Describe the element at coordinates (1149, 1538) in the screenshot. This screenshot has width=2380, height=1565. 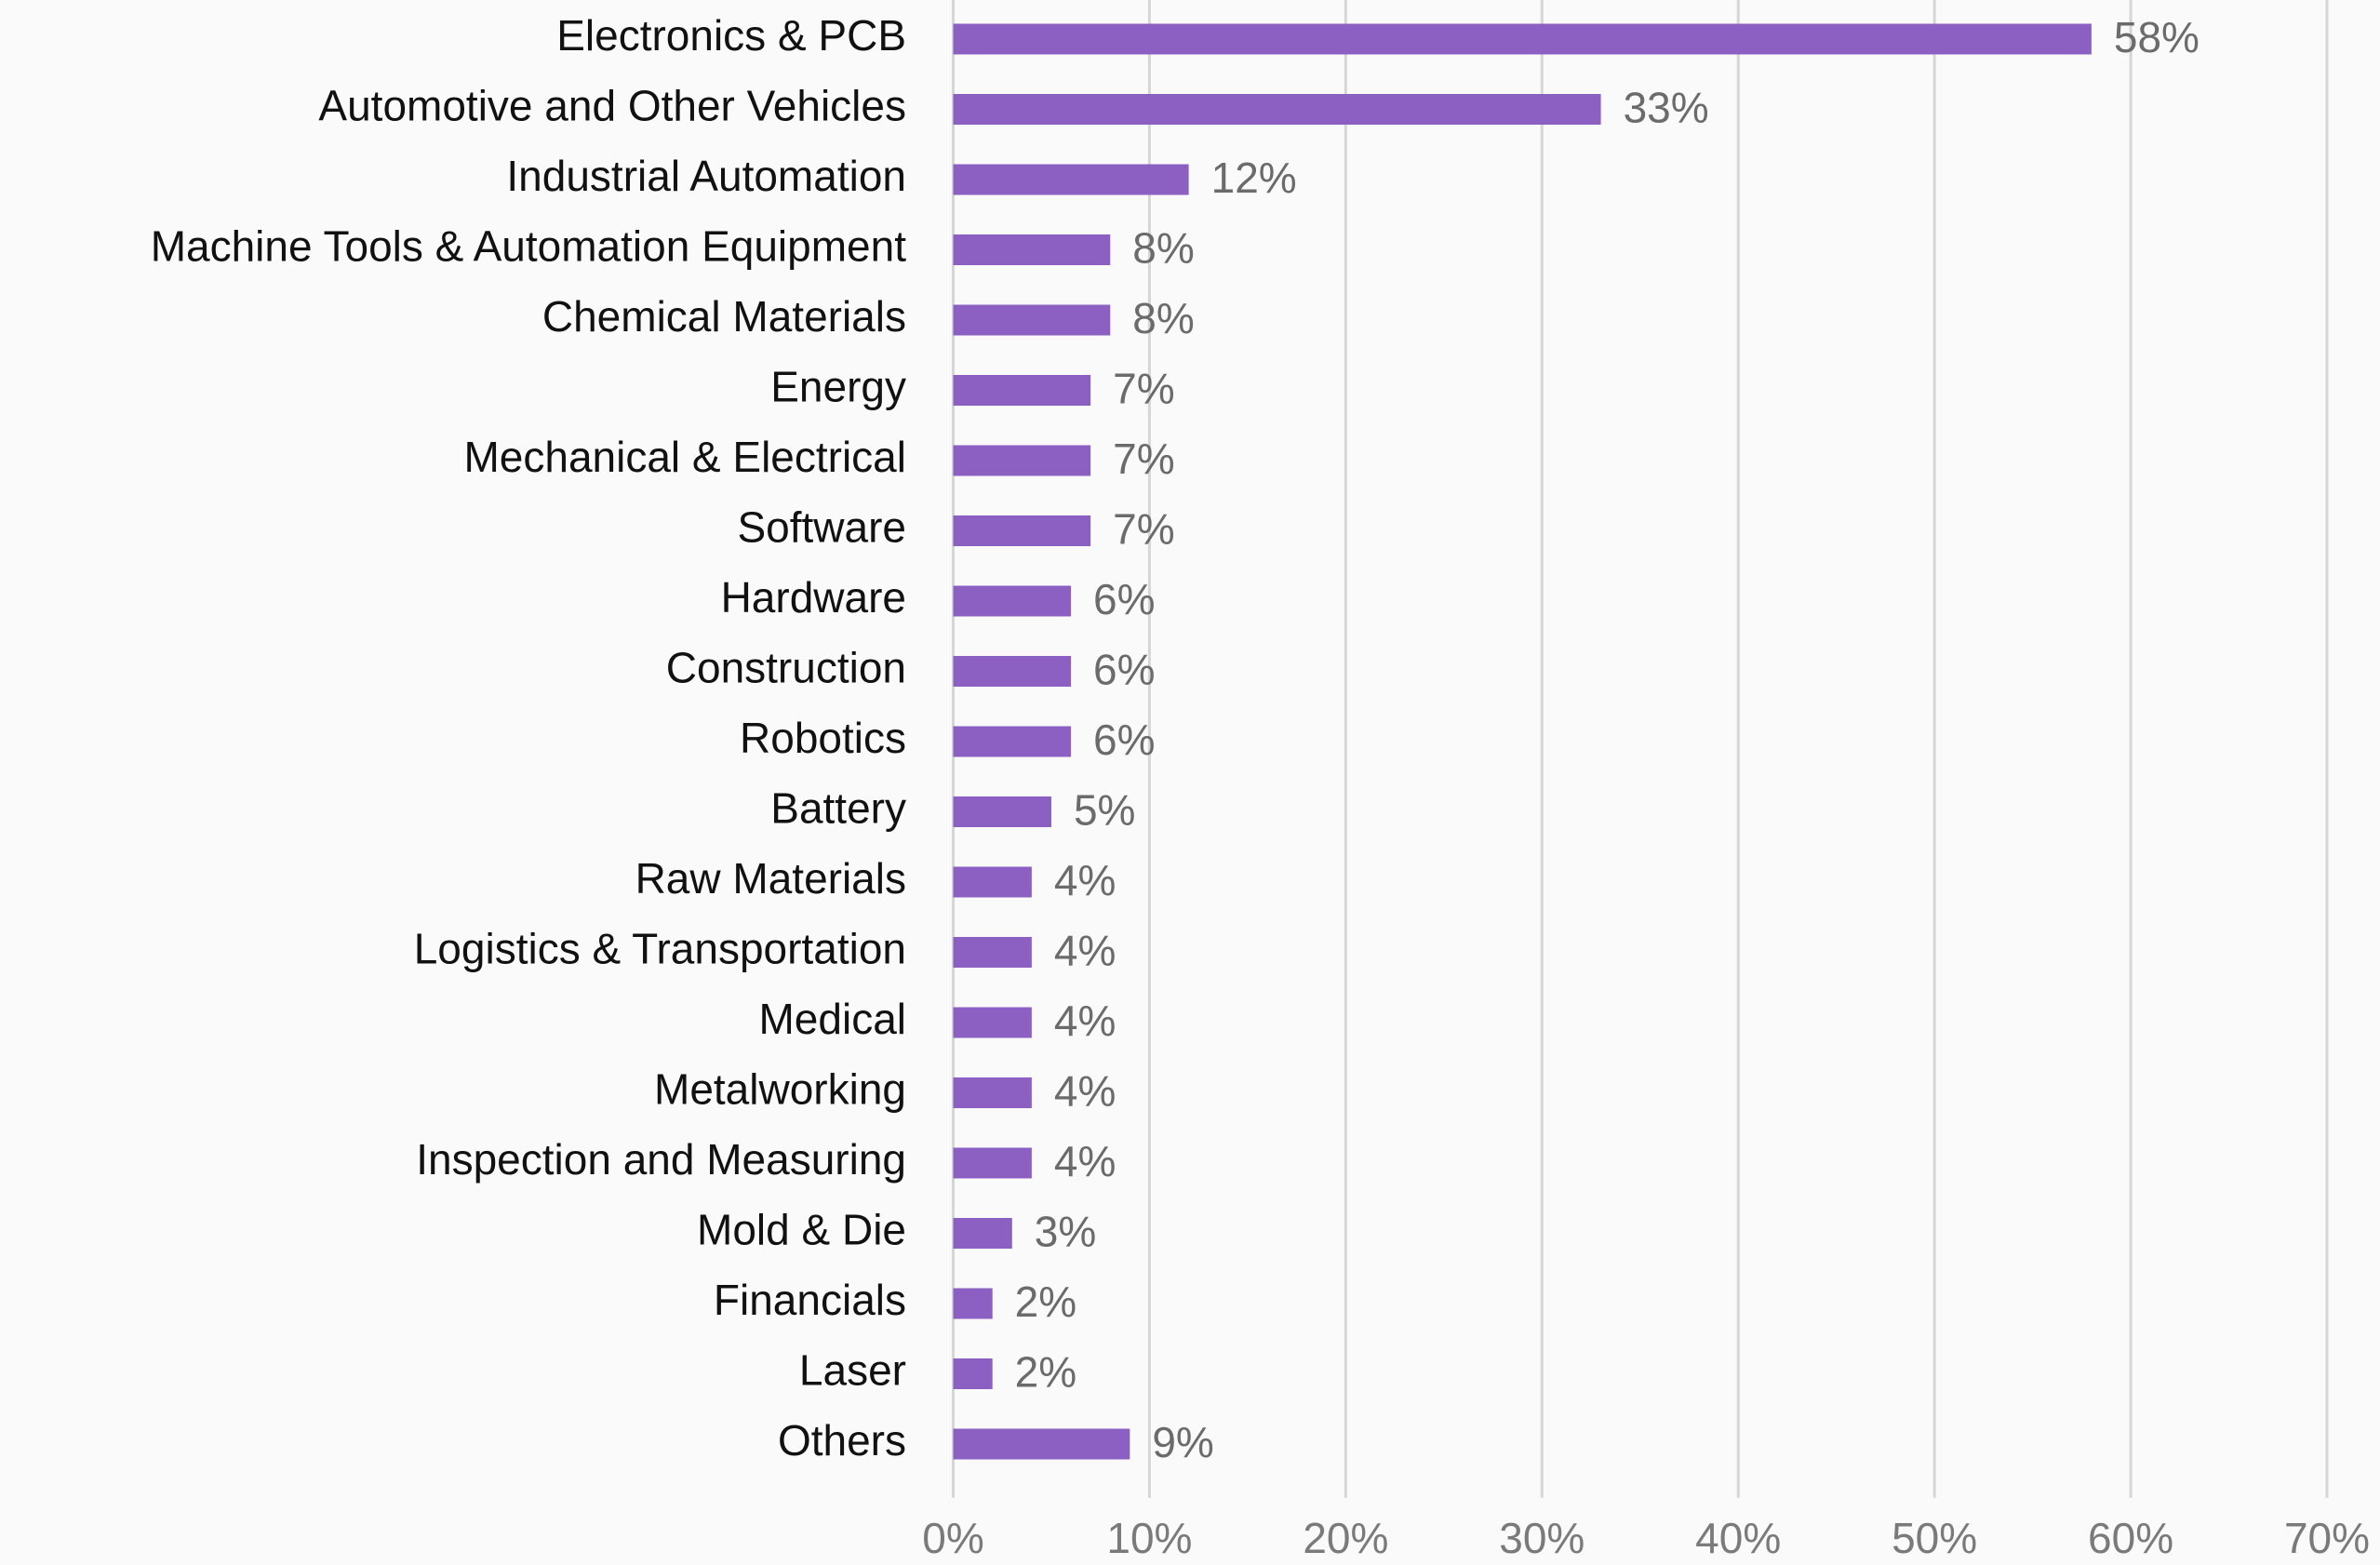
I see `x-tick-label: 10%` at that location.